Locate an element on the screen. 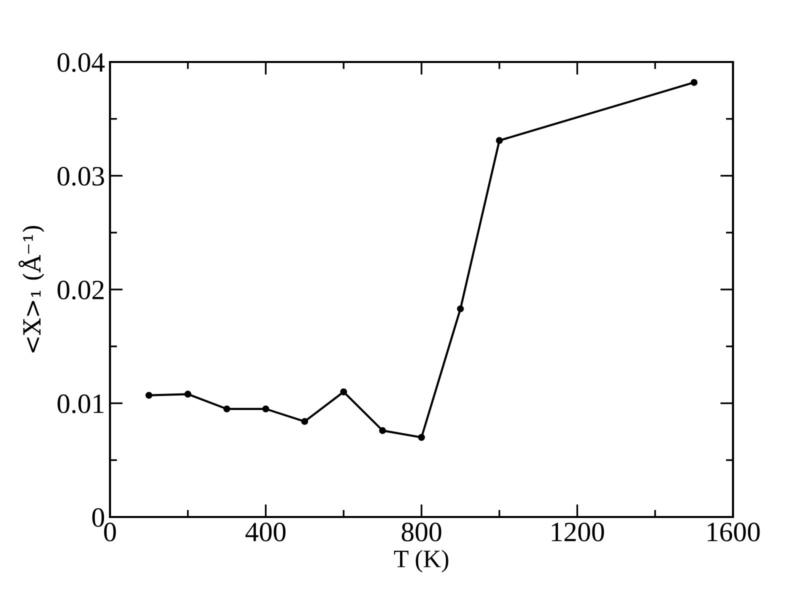 The image size is (792, 612). x-tick-label: 400 is located at coordinates (265, 532).